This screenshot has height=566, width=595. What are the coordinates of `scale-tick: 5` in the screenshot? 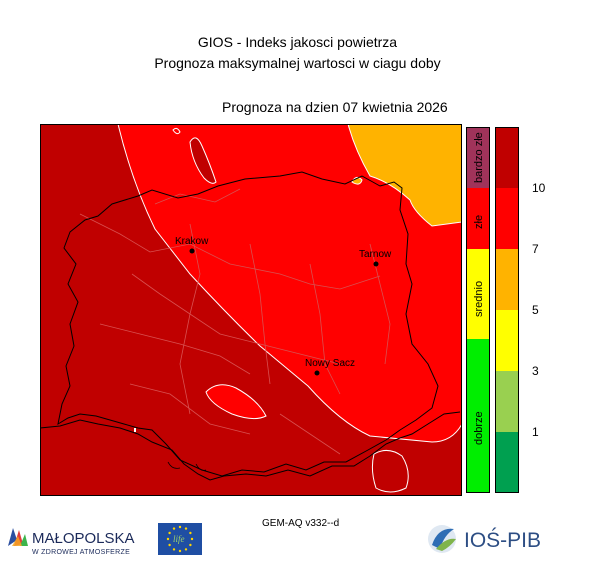 It's located at (535, 310).